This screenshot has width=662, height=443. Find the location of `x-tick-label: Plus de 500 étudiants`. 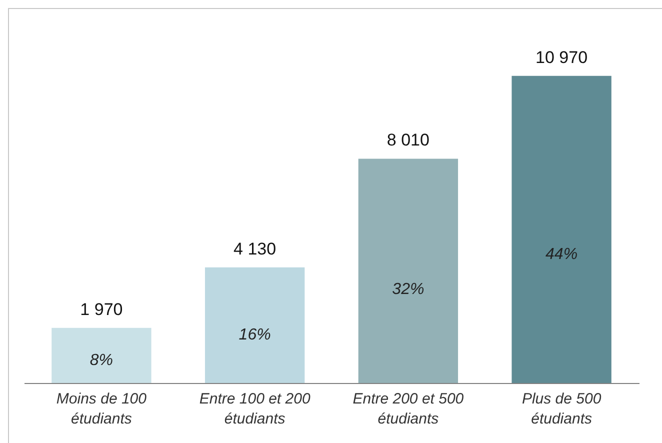

x-tick-label: Plus de 500 étudiants is located at coordinates (562, 409).